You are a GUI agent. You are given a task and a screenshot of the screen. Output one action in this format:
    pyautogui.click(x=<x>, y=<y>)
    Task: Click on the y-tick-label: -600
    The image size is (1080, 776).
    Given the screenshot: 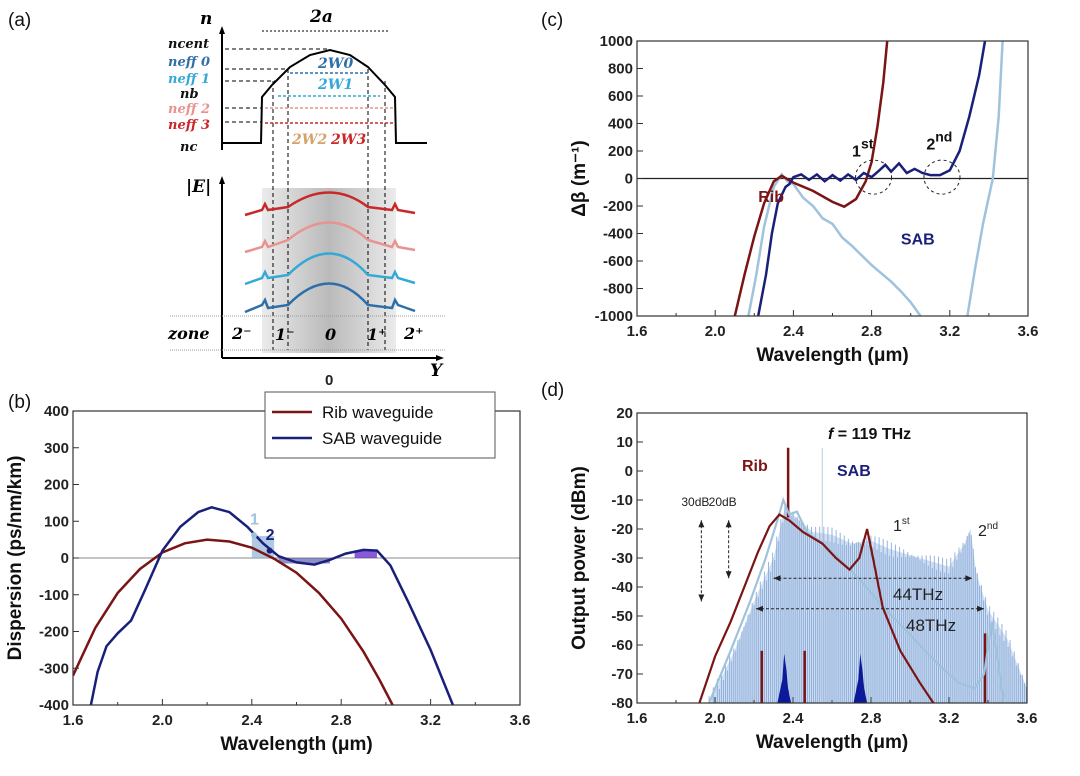 What is the action you would take?
    pyautogui.click(x=618, y=261)
    